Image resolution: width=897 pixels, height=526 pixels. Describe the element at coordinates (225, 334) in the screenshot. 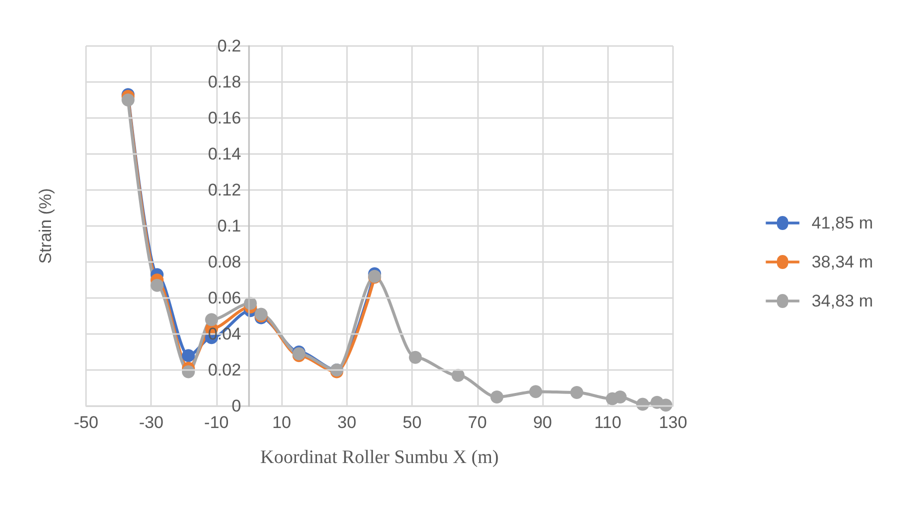

I see `y-tick-label: 0.04` at that location.